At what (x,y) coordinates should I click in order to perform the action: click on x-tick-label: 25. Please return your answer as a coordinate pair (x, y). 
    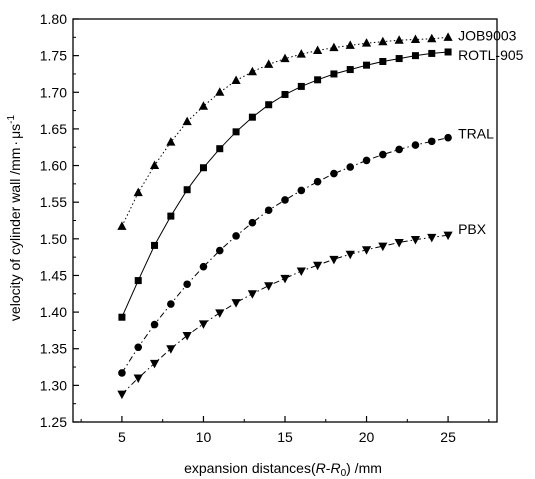
    Looking at the image, I should click on (448, 437).